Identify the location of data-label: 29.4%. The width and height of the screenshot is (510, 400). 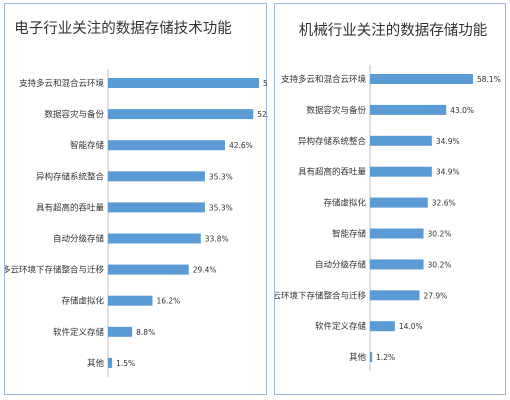
(205, 270).